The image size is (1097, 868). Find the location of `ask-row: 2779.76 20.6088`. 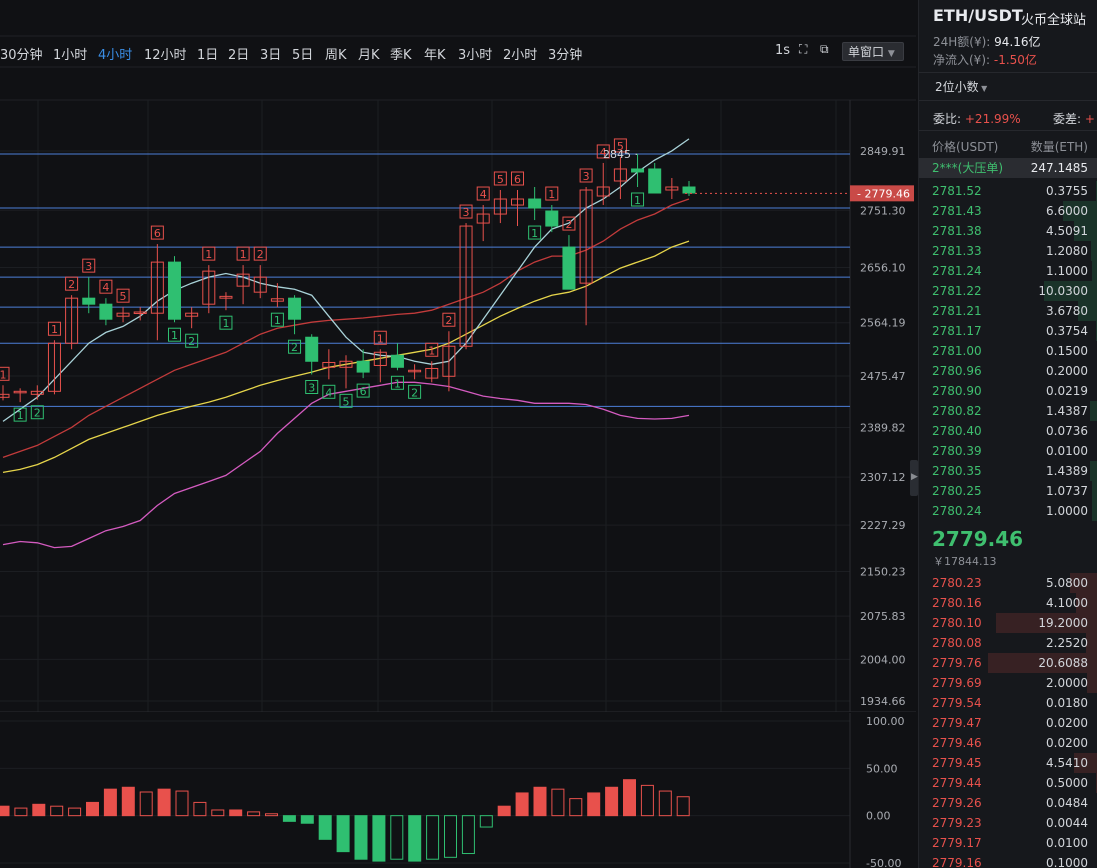

ask-row: 2779.76 20.6088 is located at coordinates (1008, 663).